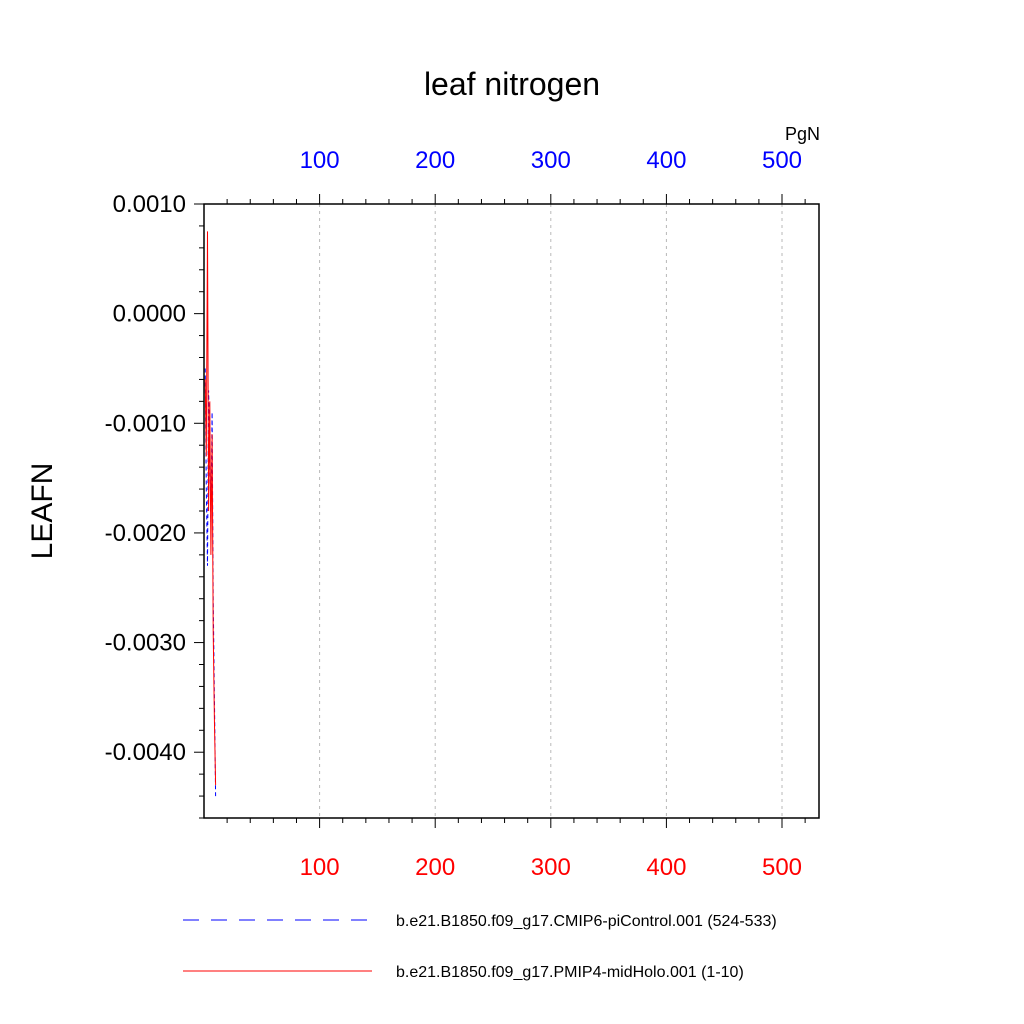 The image size is (1024, 1024). I want to click on y-tick-label: -0.0020, so click(145, 533).